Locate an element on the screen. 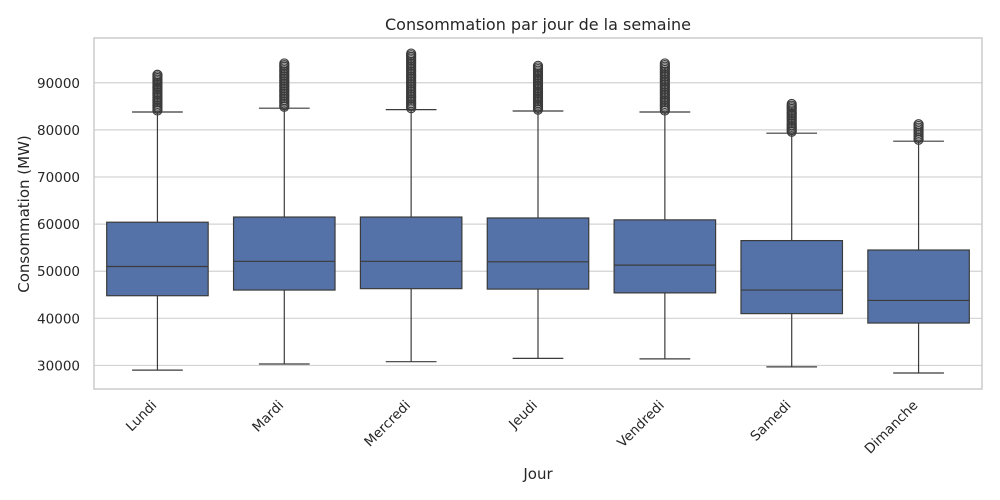 Image resolution: width=1000 pixels, height=500 pixels. y-tick-labels: 30000 40000 50000 60000 70000 80000 90000 is located at coordinates (58, 225).